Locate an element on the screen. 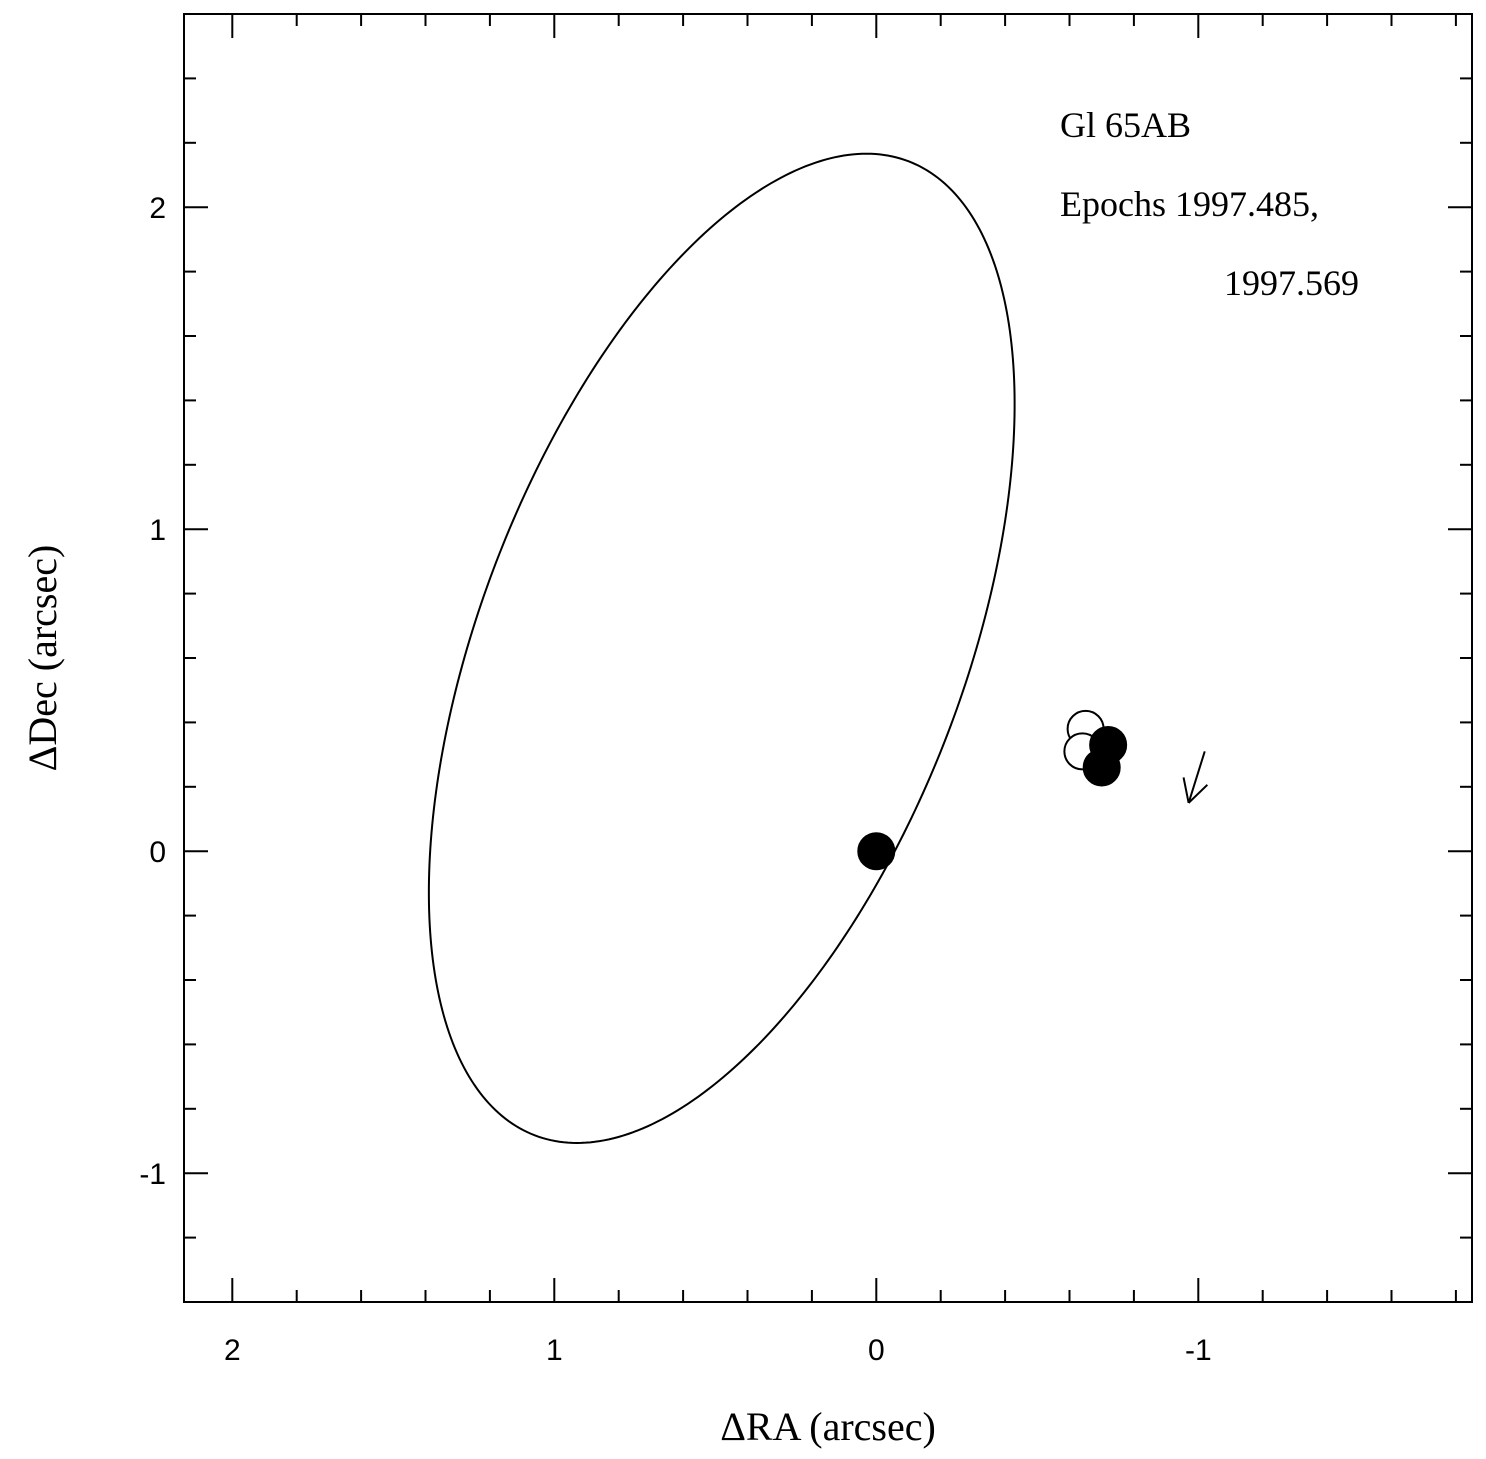 This screenshot has width=1486, height=1459. x-tick-label: -1 is located at coordinates (1198, 1350).